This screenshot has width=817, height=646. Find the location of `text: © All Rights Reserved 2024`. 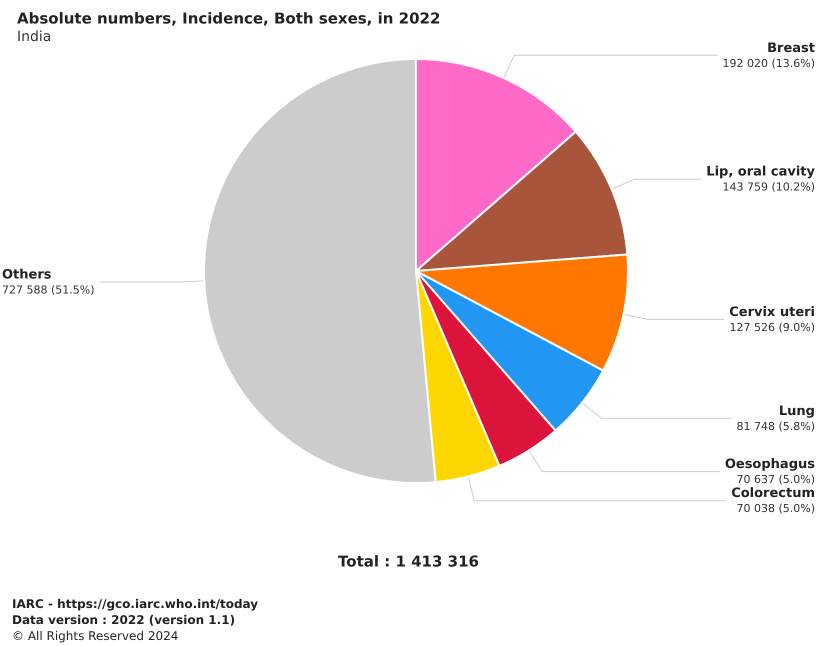

text: © All Rights Reserved 2024 is located at coordinates (95, 636).